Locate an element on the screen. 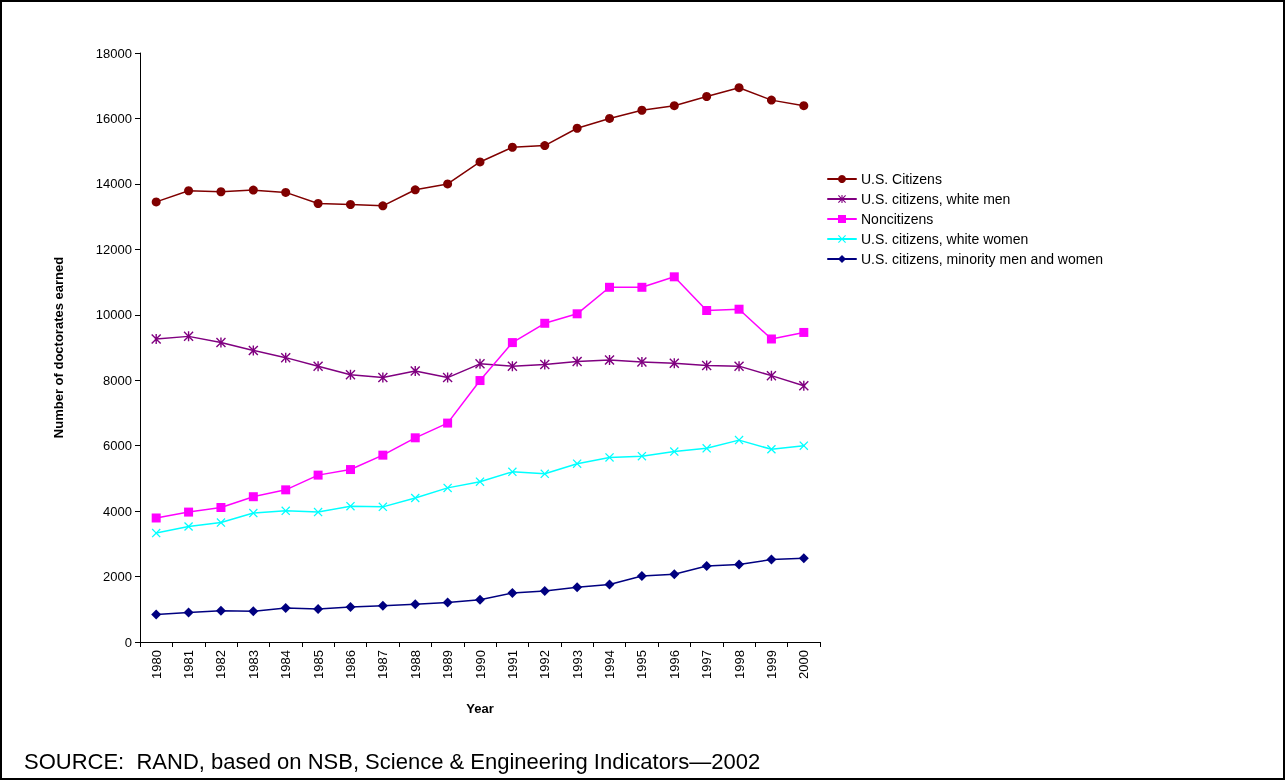  x-tick-label: 1995 is located at coordinates (642, 664).